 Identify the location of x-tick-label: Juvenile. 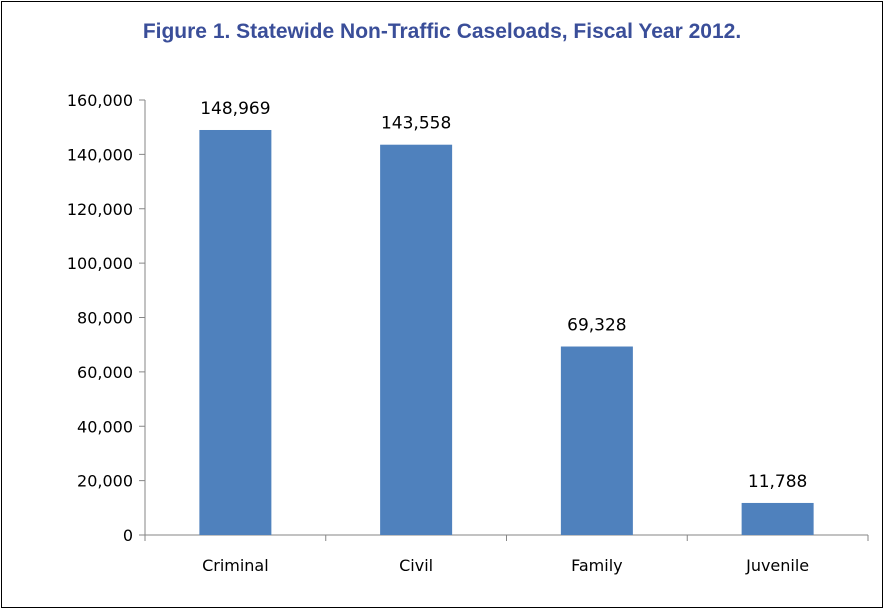
(777, 565).